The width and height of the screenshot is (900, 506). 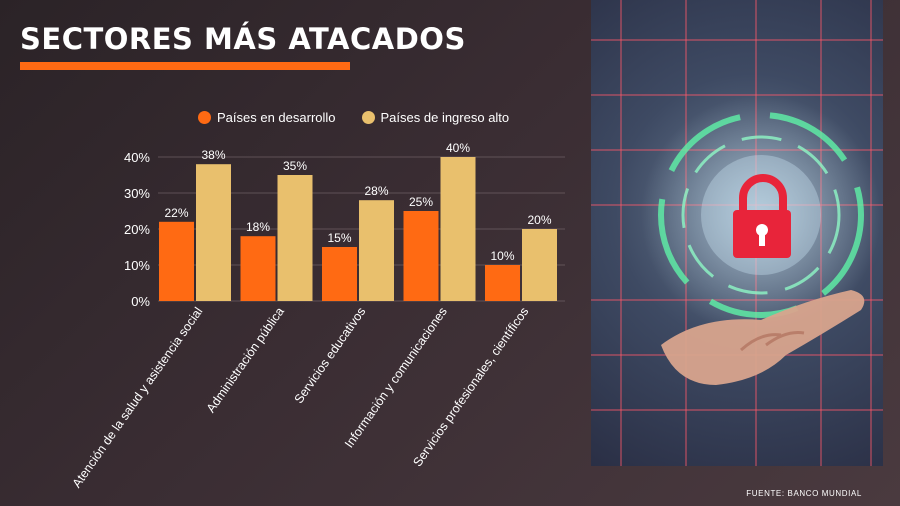 What do you see at coordinates (243, 39) in the screenshot?
I see `page-title: SECTORES MÁS ATACADOS` at bounding box center [243, 39].